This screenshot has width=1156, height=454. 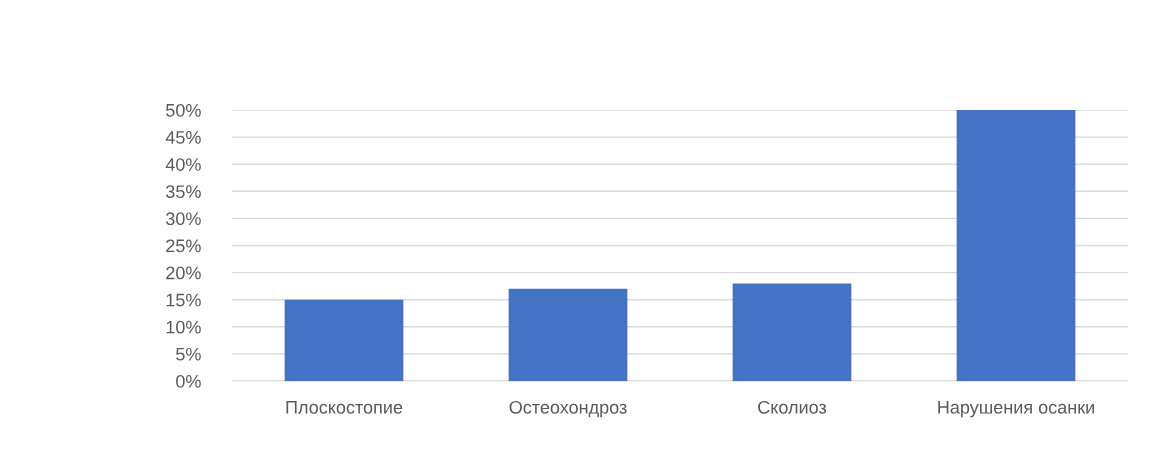 What do you see at coordinates (183, 164) in the screenshot?
I see `y-tick-label: 40%` at bounding box center [183, 164].